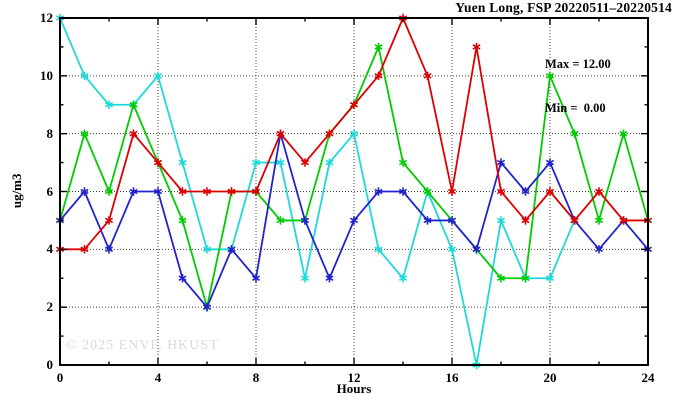 The width and height of the screenshot is (674, 409). I want to click on stats-annotation: Max = 12.00 Min = 0.00, so click(578, 86).